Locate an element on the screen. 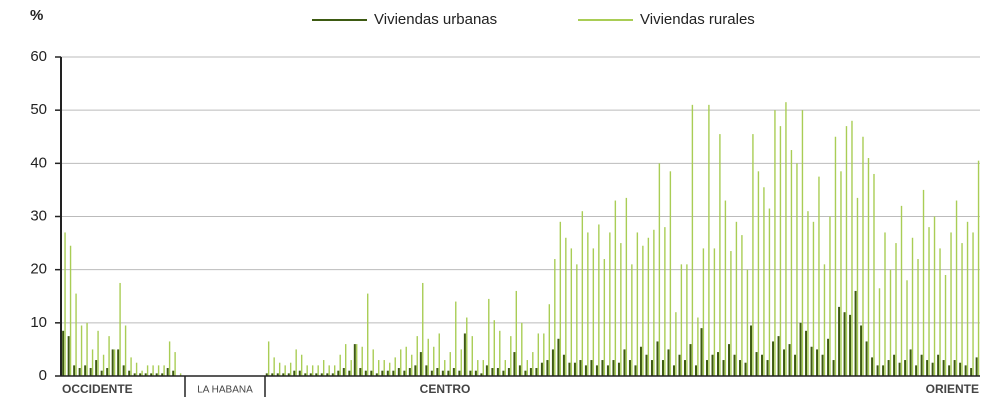 This screenshot has height=401, width=998. y-tick-label: 50 is located at coordinates (38, 109).